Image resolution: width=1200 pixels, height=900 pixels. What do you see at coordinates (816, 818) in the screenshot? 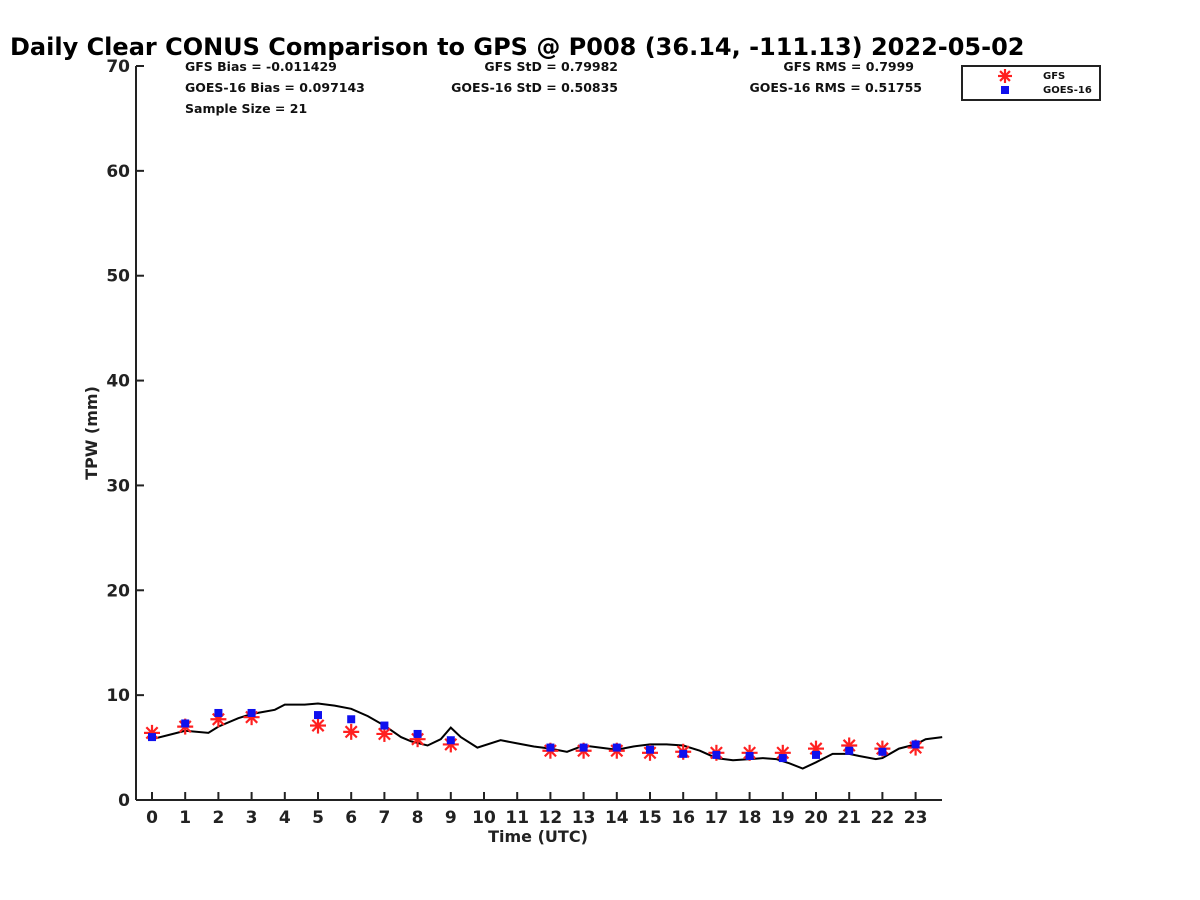
I see `x-tick-label: 20` at bounding box center [816, 818].